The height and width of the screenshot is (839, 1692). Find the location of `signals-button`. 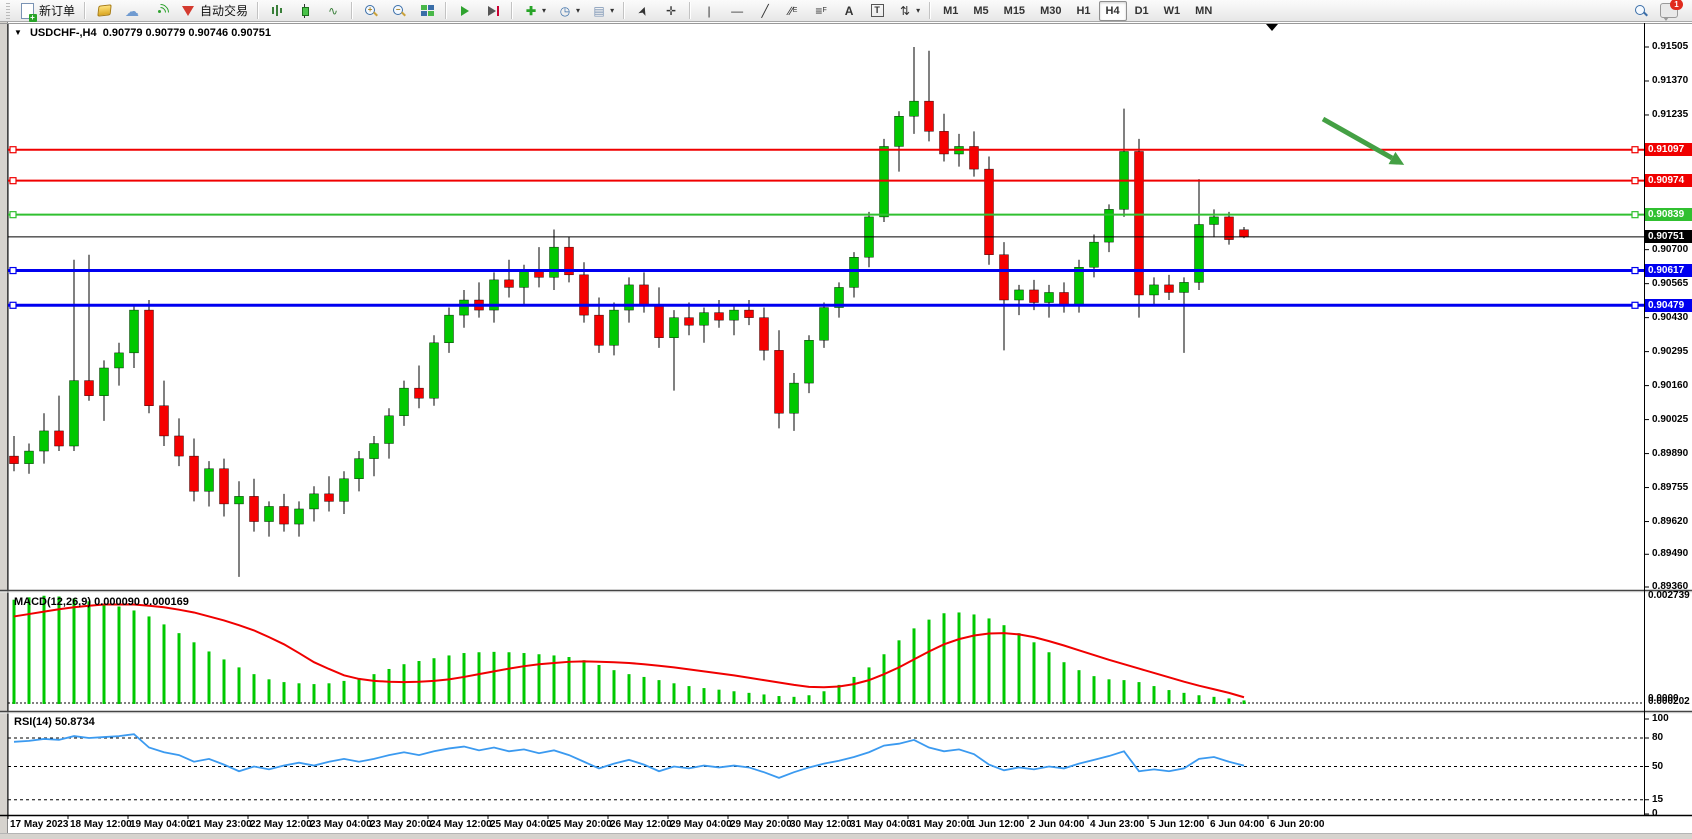

signals-button is located at coordinates (160, 12).